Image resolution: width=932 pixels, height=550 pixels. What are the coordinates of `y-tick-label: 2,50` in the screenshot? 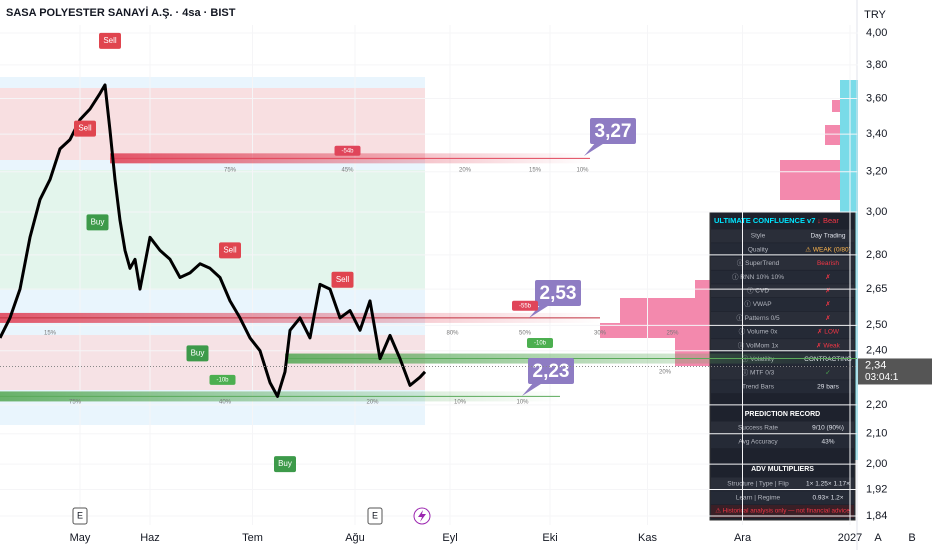 It's located at (876, 325).